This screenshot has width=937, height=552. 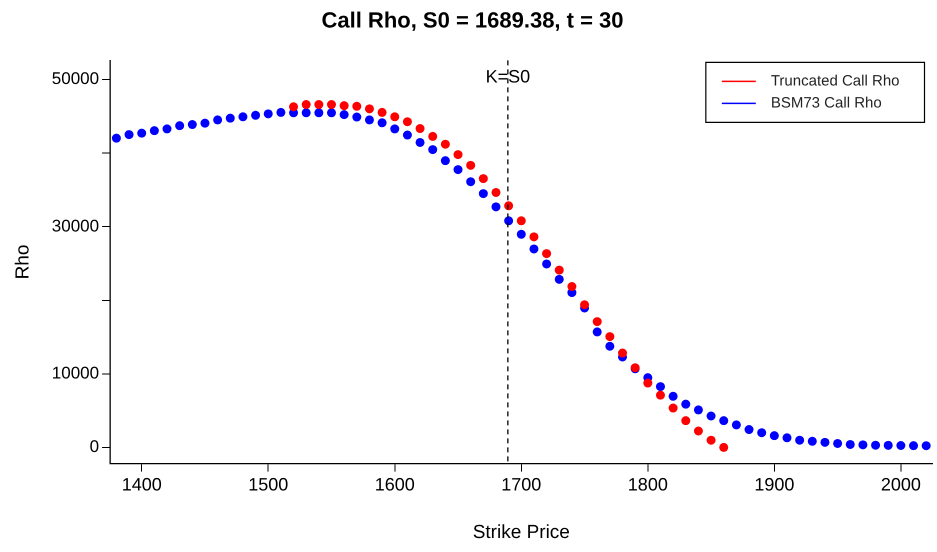 What do you see at coordinates (76, 226) in the screenshot?
I see `y-tick-label: 30000` at bounding box center [76, 226].